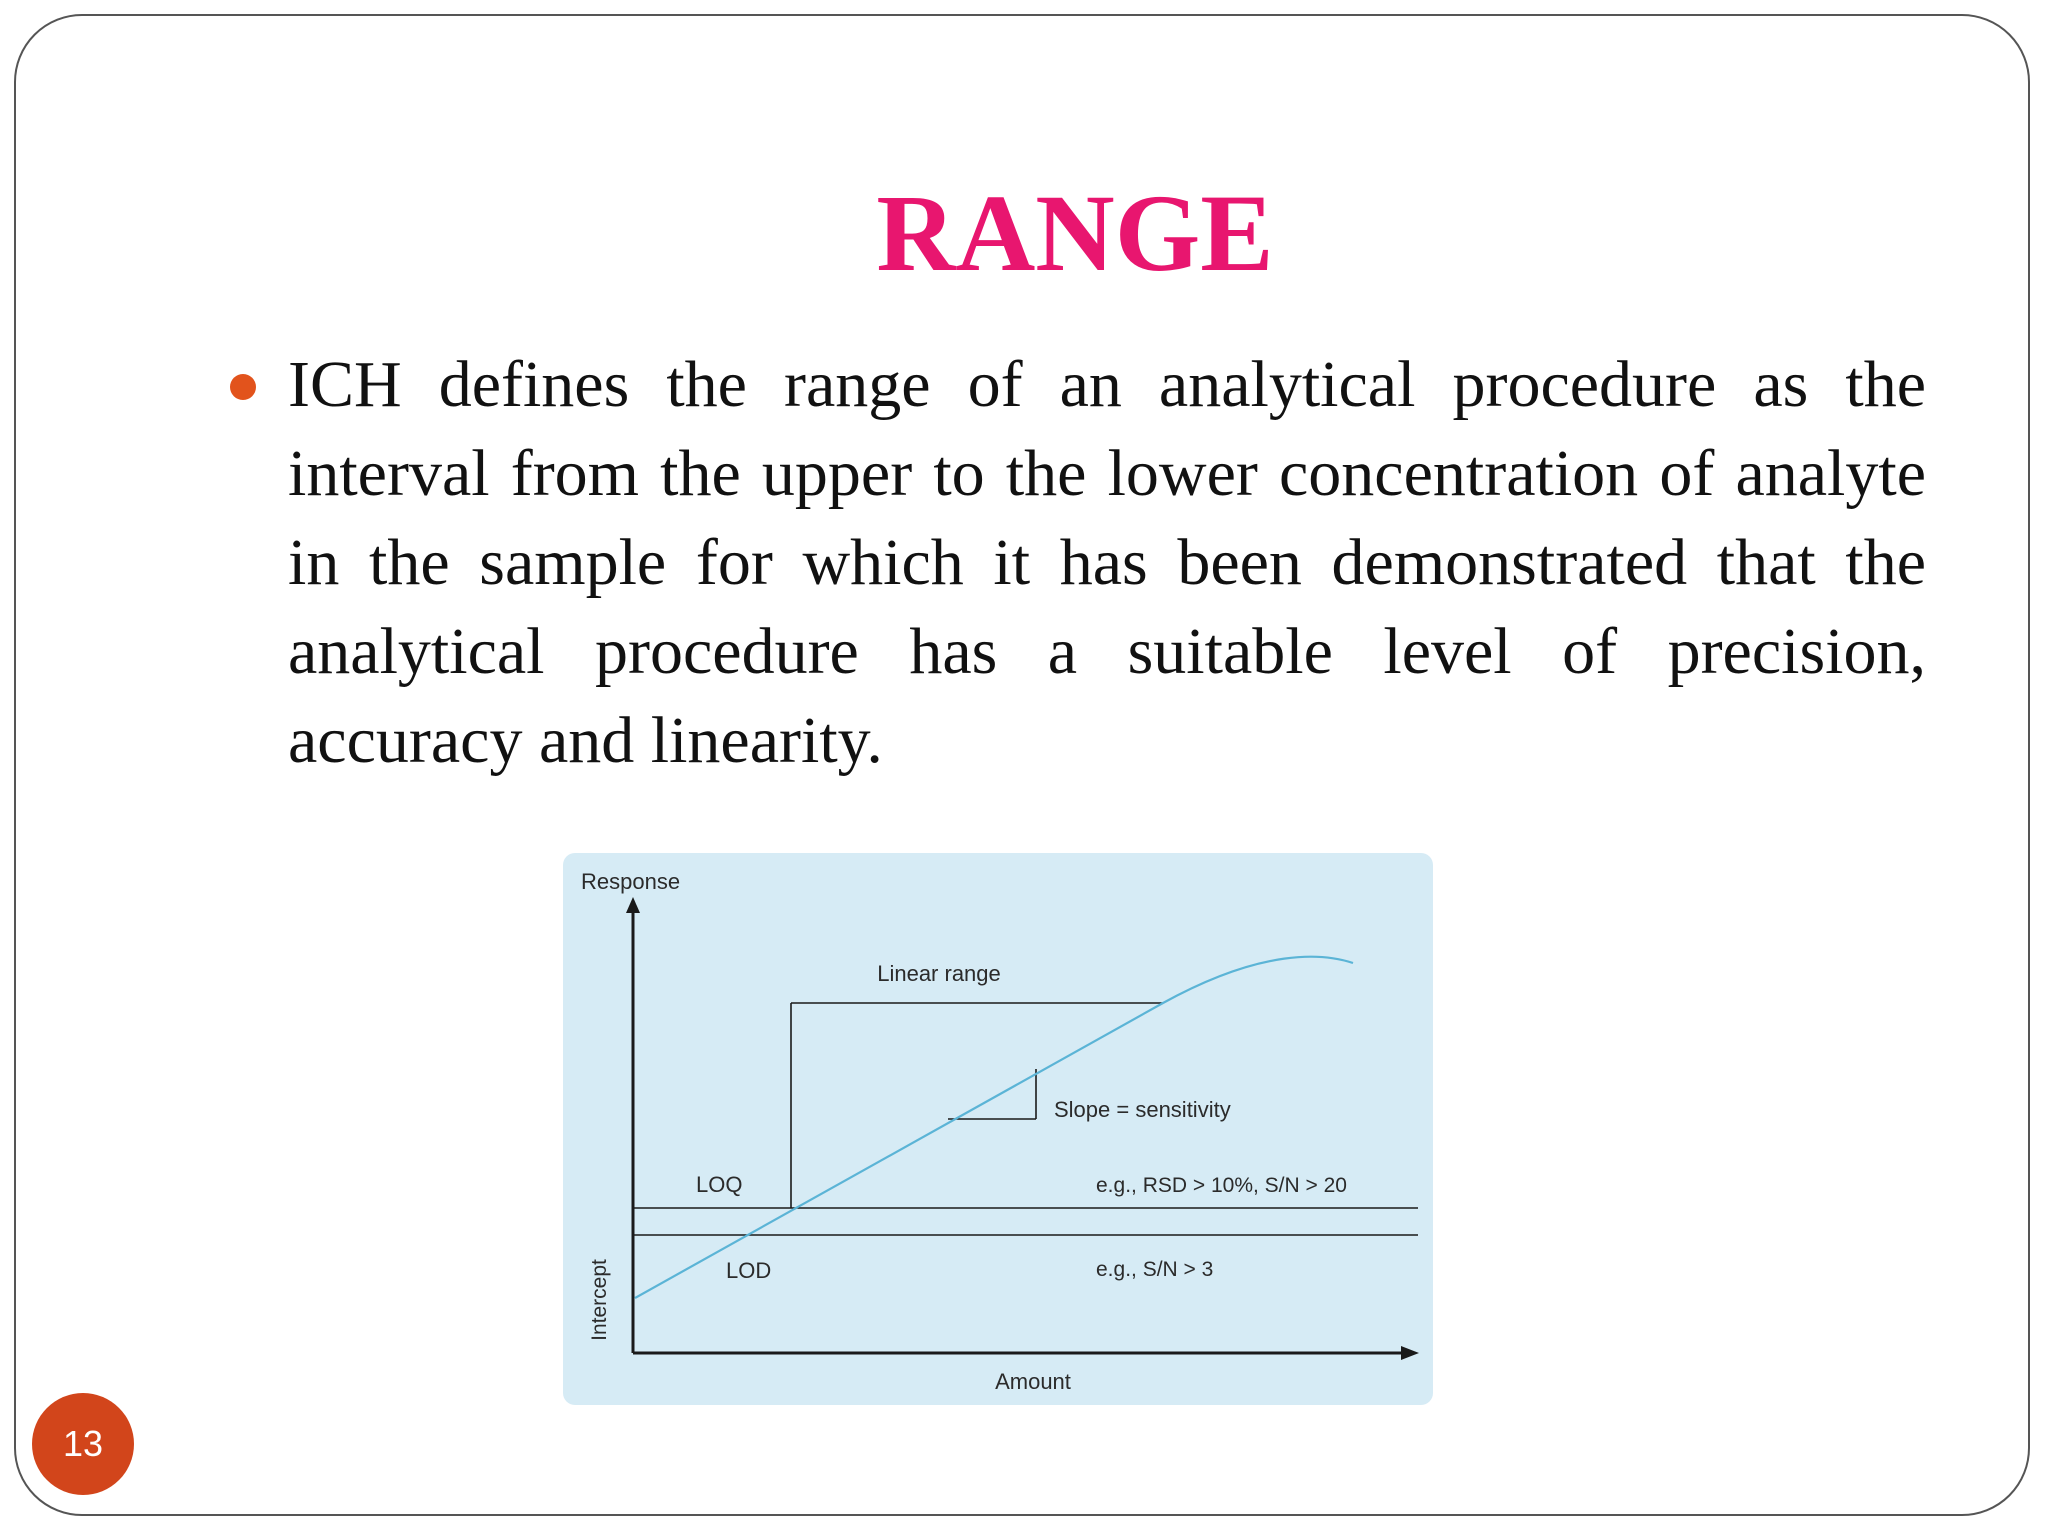  Describe the element at coordinates (1221, 1185) in the screenshot. I see `loq-criteria-label: e.g., RSD > 10%, S/N > 20` at that location.